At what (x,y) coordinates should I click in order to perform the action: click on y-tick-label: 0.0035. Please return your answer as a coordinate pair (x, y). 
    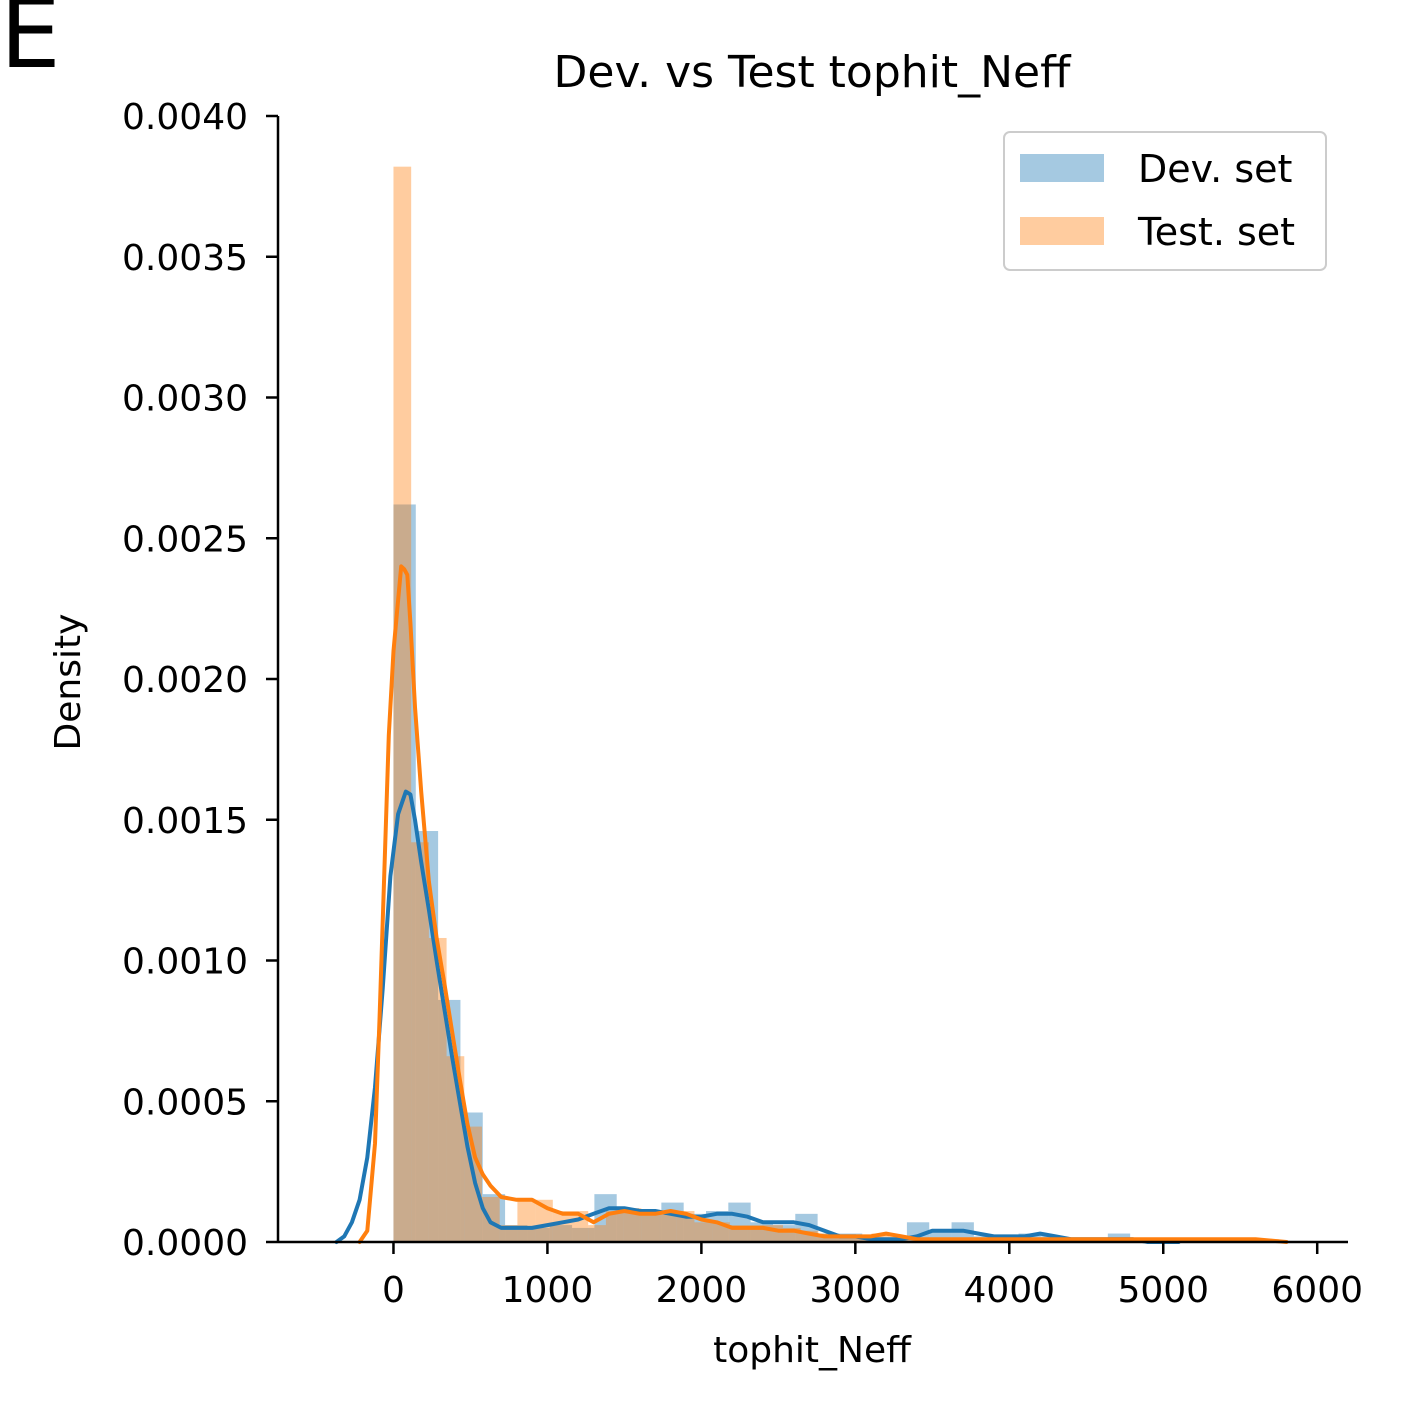
    Looking at the image, I should click on (185, 258).